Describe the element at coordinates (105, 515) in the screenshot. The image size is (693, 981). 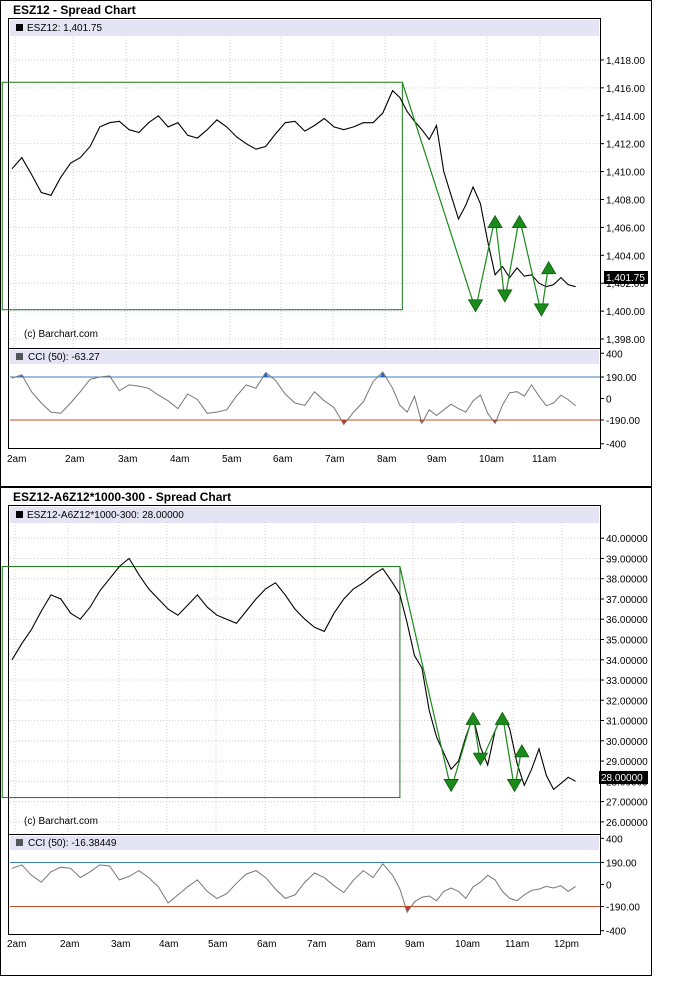
I see `chart-2-legend: ESZ12-A6Z12*1000-300: 28.00000` at that location.